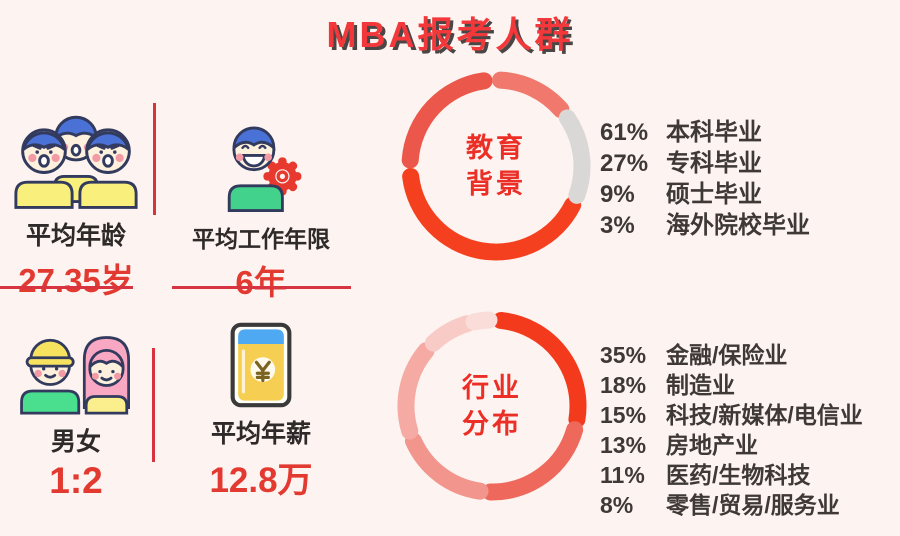 This screenshot has width=900, height=536. Describe the element at coordinates (764, 415) in the screenshot. I see `legend-label: 科技/新媒体/电信业` at that location.